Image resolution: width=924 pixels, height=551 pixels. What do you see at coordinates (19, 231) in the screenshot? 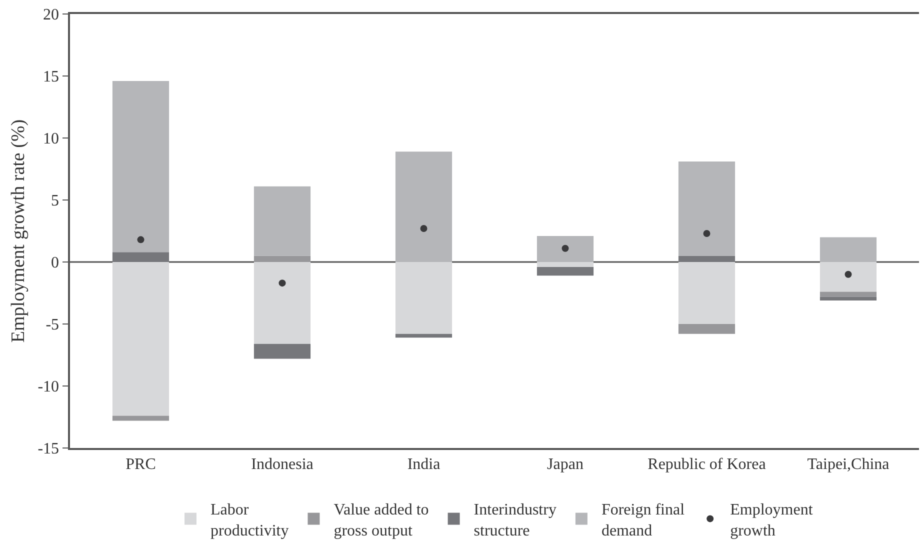
I see `y-axis-title: Employment growth rate (%)` at bounding box center [19, 231].